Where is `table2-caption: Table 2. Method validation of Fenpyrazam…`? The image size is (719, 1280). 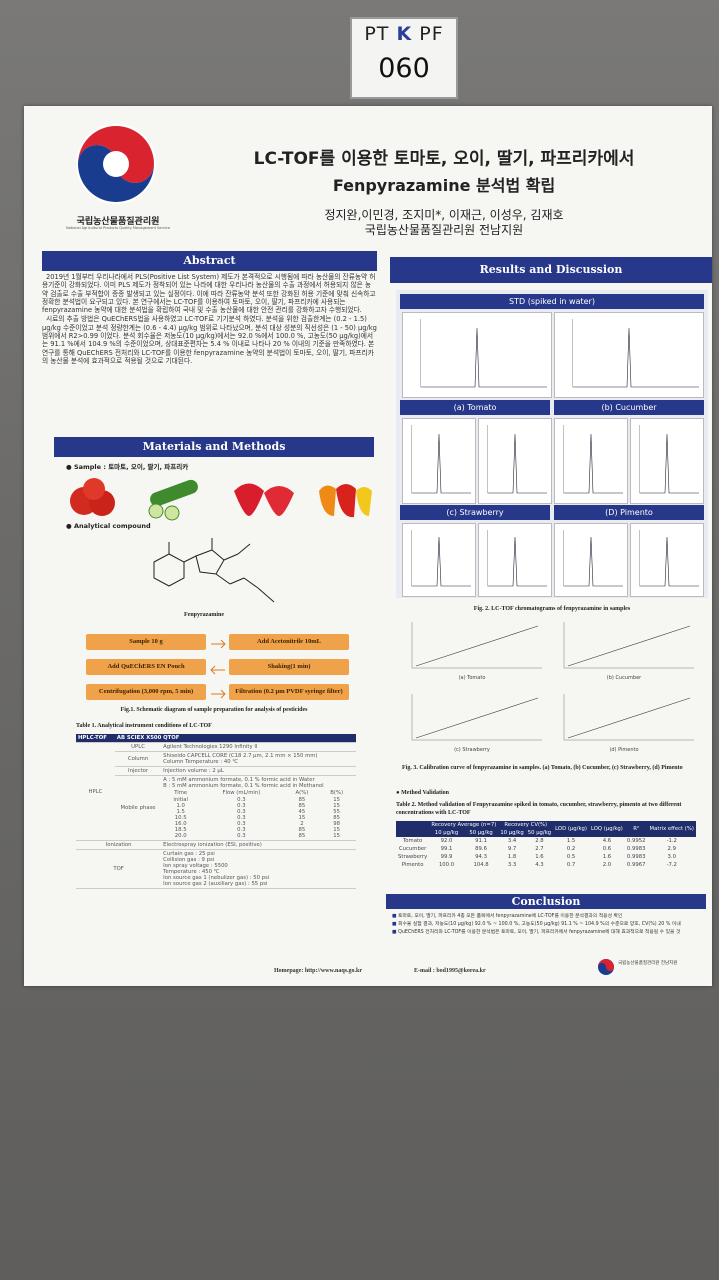
table2-caption: Table 2. Method validation of Fenpyrazam… is located at coordinates (539, 809).